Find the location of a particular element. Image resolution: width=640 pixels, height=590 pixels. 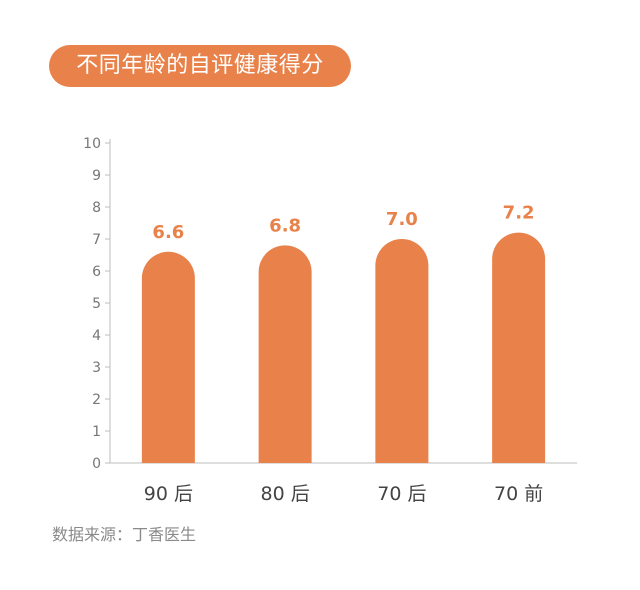

y-tick-label: 3 is located at coordinates (96, 368).